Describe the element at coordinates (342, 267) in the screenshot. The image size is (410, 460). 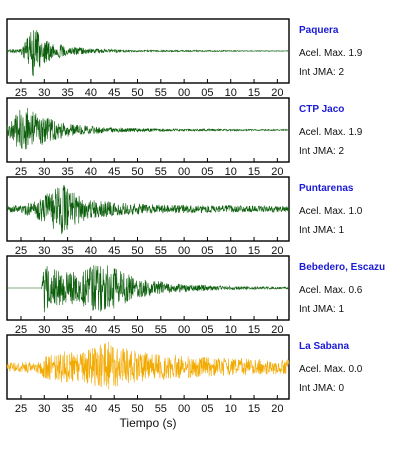
I see `station-name: Bebedero, Escazu` at that location.